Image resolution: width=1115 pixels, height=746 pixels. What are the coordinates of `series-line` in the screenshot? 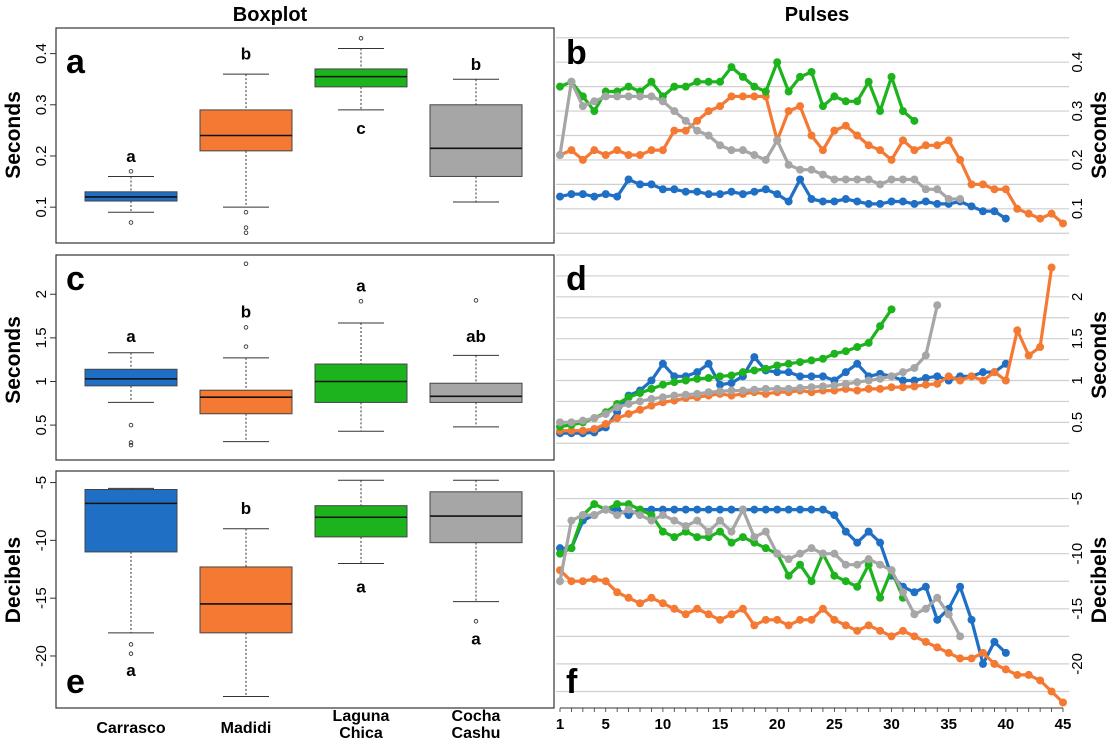 It's located at (783, 587).